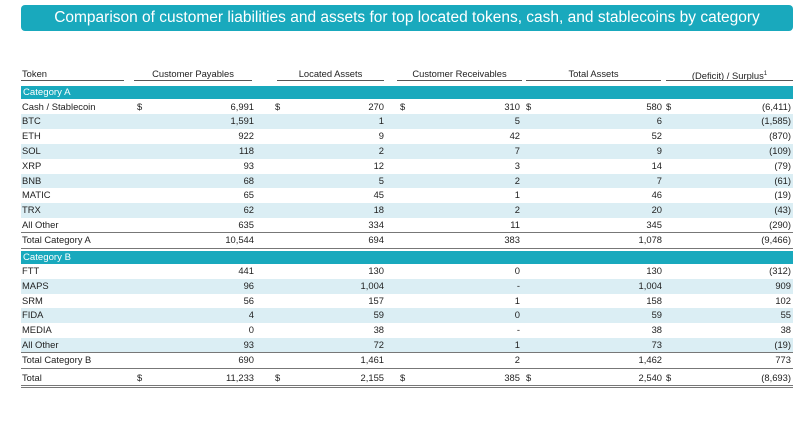  I want to click on cell-customer-payables: 56, so click(248, 300).